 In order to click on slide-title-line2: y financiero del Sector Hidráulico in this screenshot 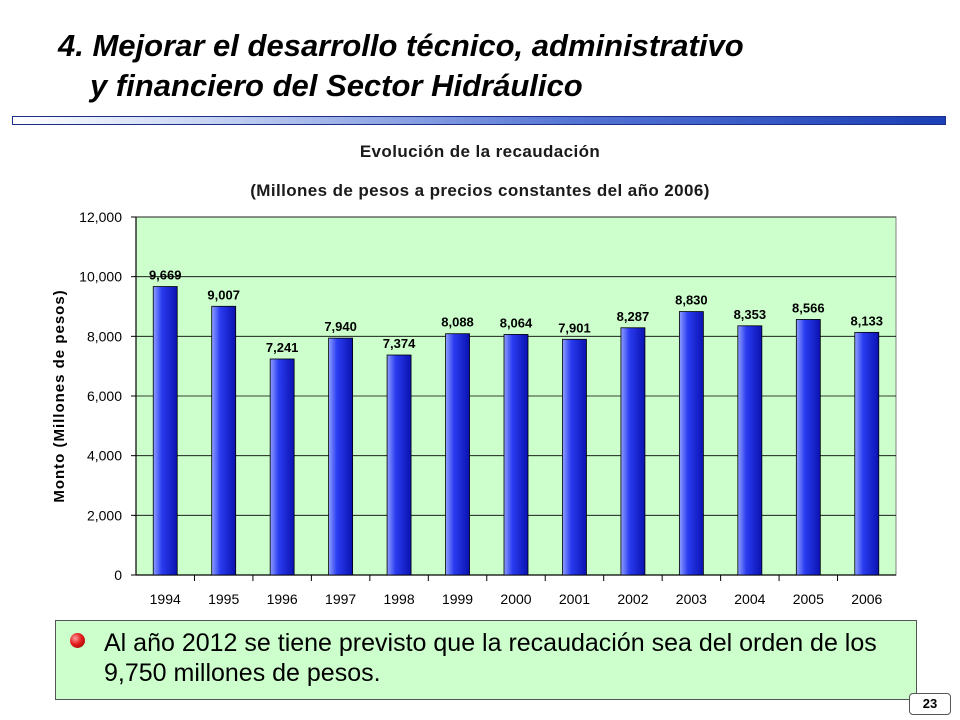, I will do `click(336, 85)`.